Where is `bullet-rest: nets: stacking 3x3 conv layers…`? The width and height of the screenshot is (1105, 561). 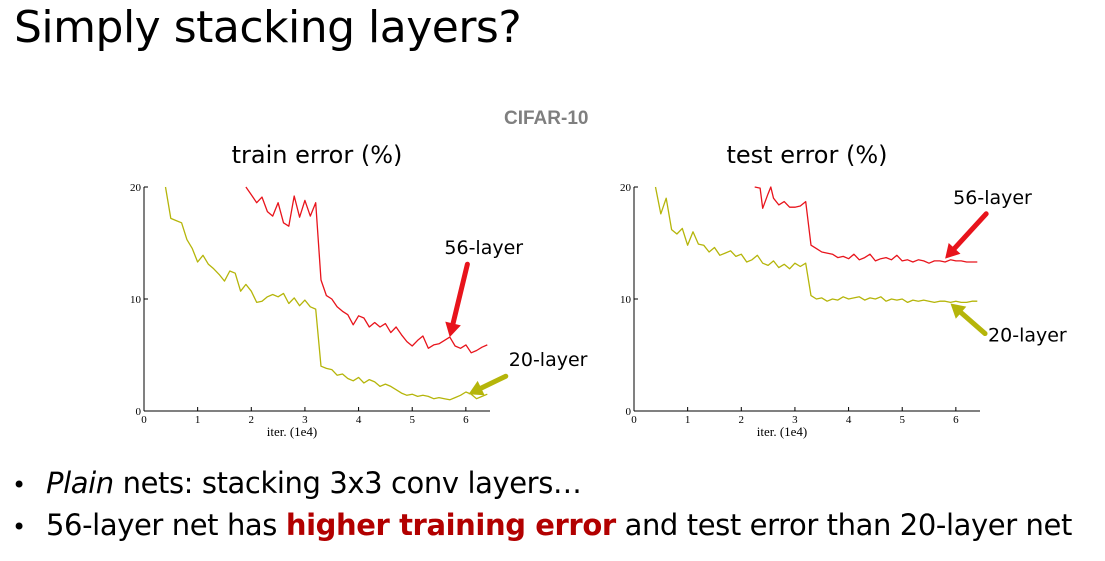
bullet-rest: nets: stacking 3x3 conv layers… is located at coordinates (347, 483).